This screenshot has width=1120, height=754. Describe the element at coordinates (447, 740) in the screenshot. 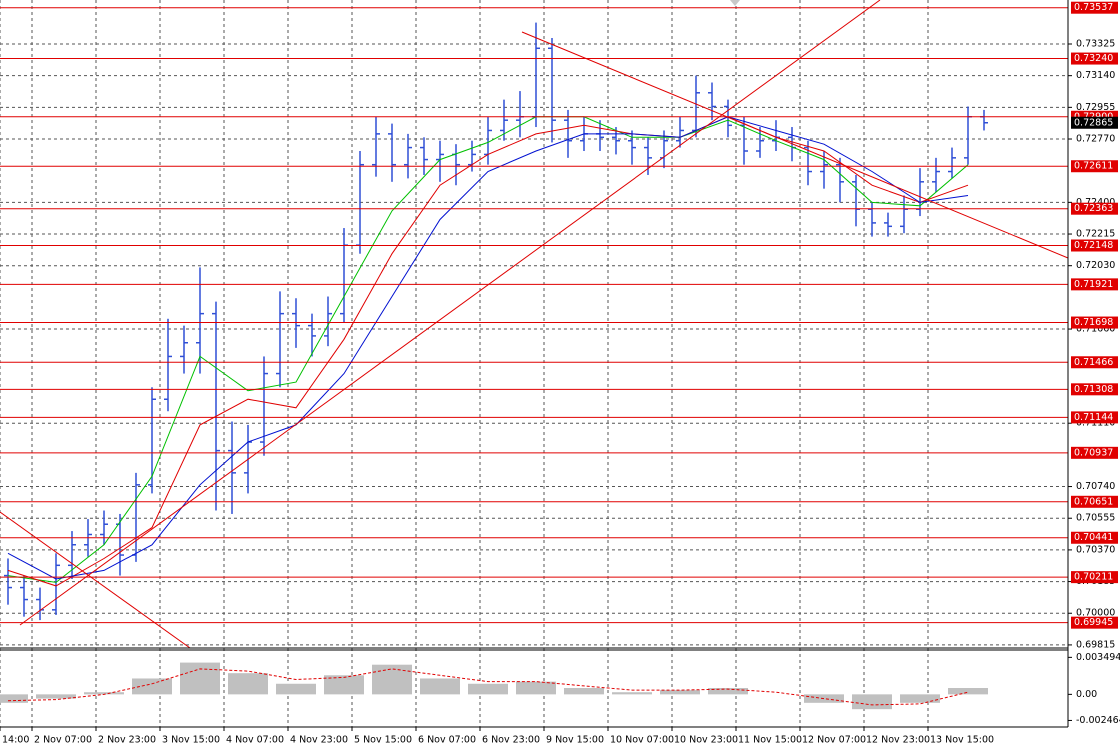

I see `x-tick-label: 6 Nov 07:00` at that location.